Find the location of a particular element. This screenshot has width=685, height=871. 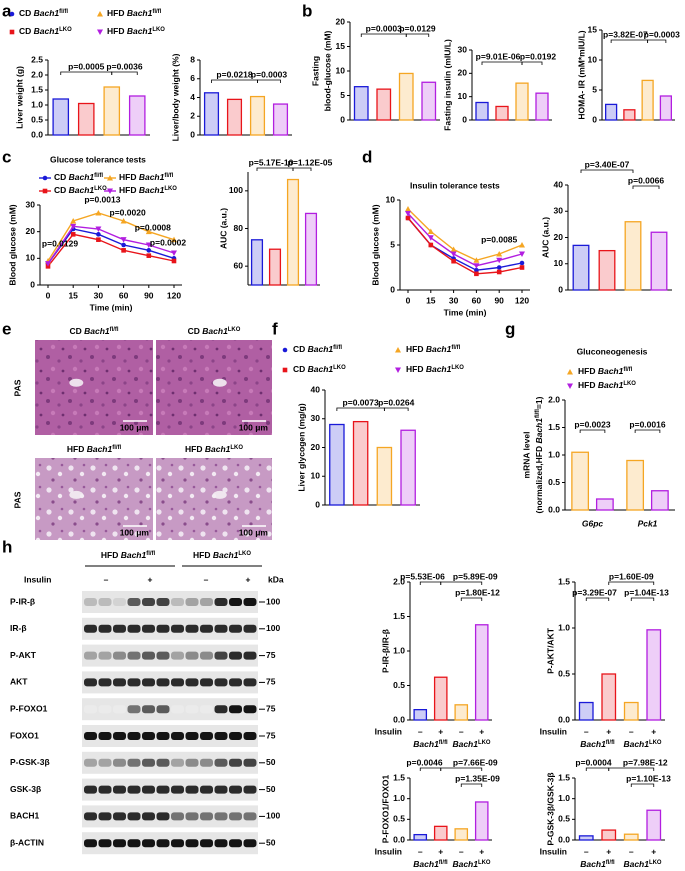

text-run: Bach1 is located at coordinates (152, 177).